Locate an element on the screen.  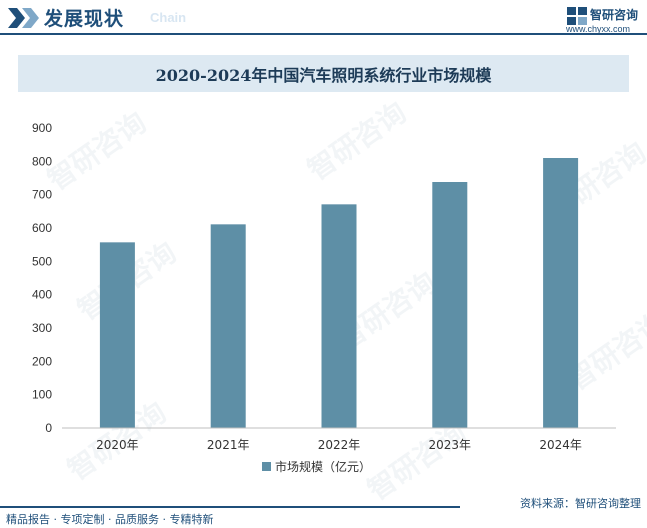
brand-name: 智研咨询 is located at coordinates (614, 15).